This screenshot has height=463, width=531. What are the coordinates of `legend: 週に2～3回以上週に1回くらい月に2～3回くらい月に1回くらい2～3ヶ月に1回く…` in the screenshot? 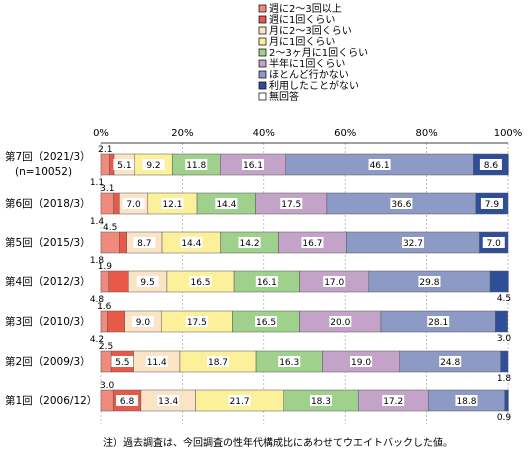 It's located at (313, 53).